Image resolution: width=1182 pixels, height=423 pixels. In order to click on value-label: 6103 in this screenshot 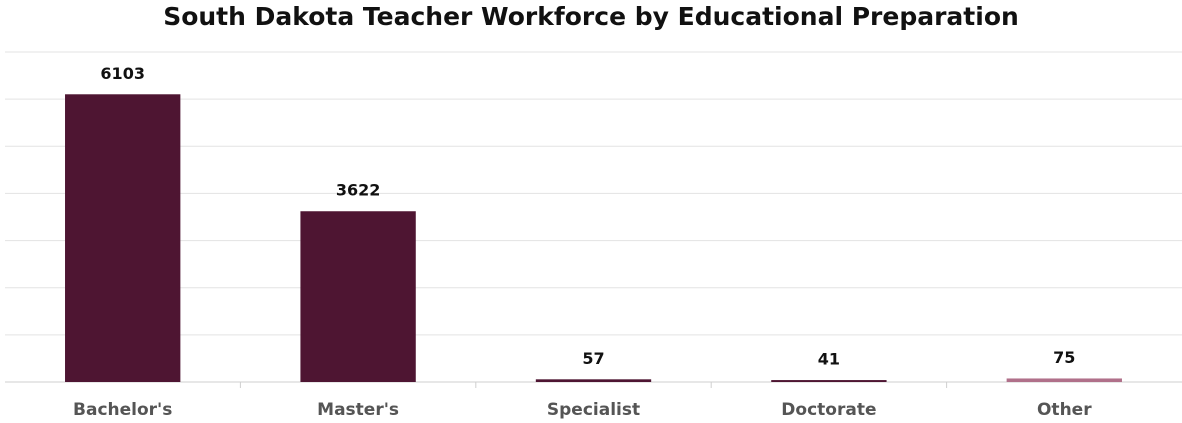, I will do `click(122, 73)`.